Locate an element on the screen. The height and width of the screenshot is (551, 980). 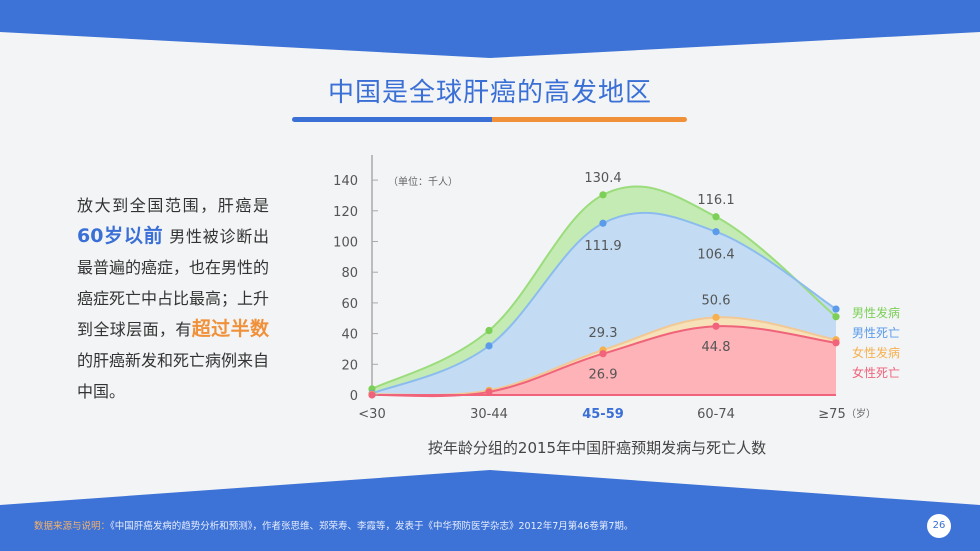
legend-item-女性发病: 女性发病 is located at coordinates (876, 352).